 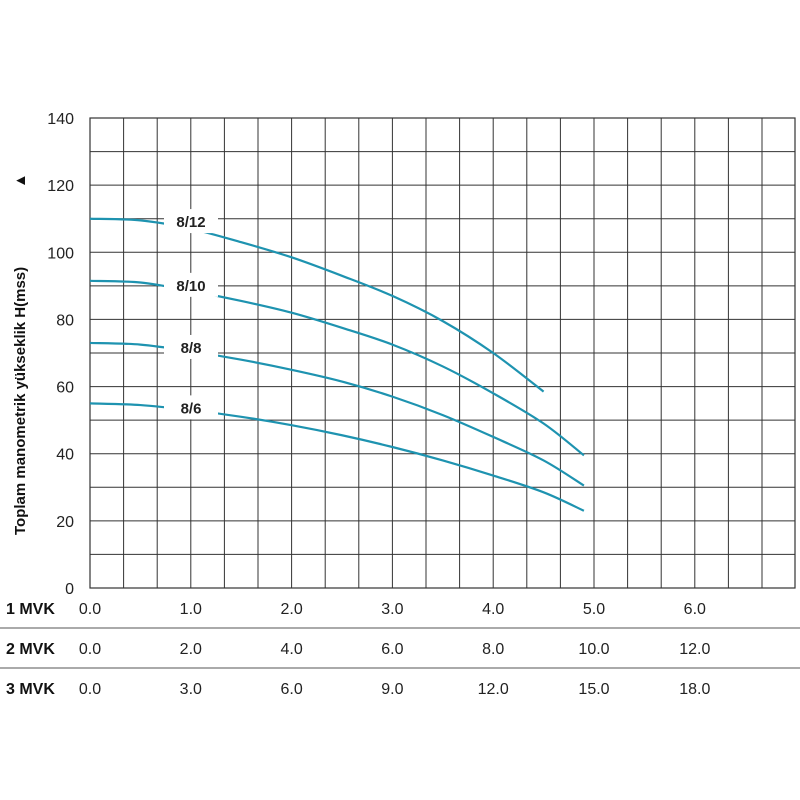 I want to click on x-tick-label: 18.0, so click(x=694, y=689).